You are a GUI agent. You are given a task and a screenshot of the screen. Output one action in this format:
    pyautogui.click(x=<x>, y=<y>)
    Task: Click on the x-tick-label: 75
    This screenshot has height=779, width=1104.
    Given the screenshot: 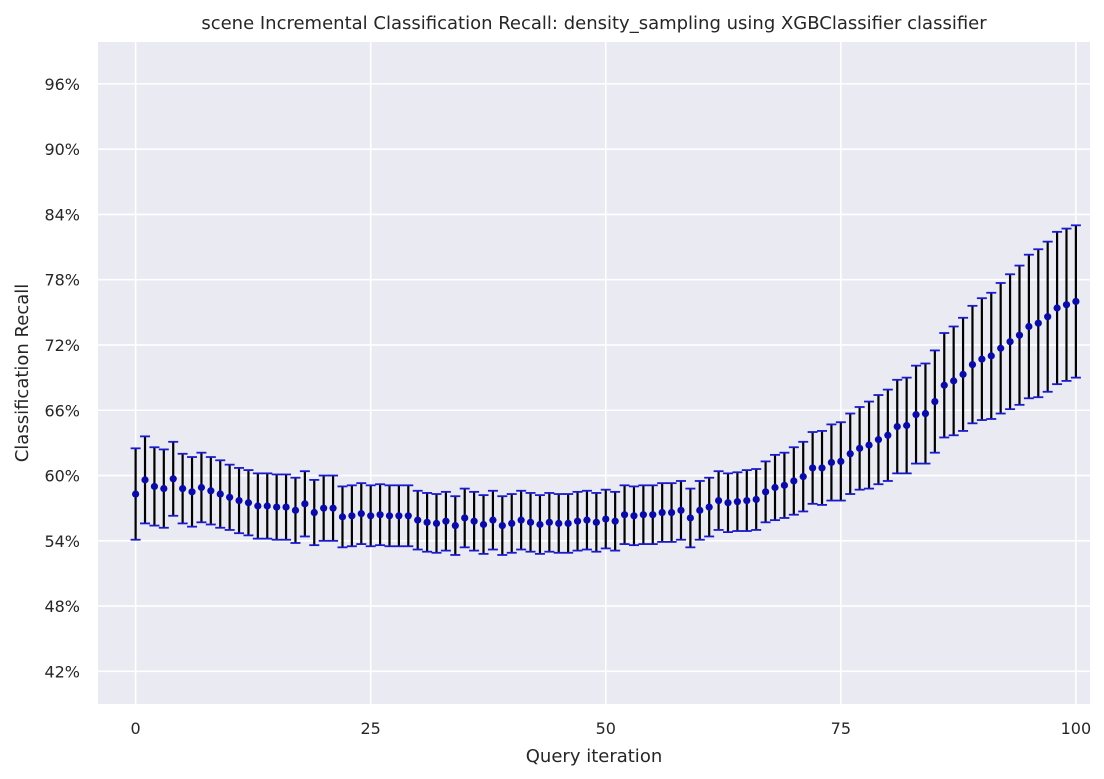 What is the action you would take?
    pyautogui.click(x=841, y=728)
    